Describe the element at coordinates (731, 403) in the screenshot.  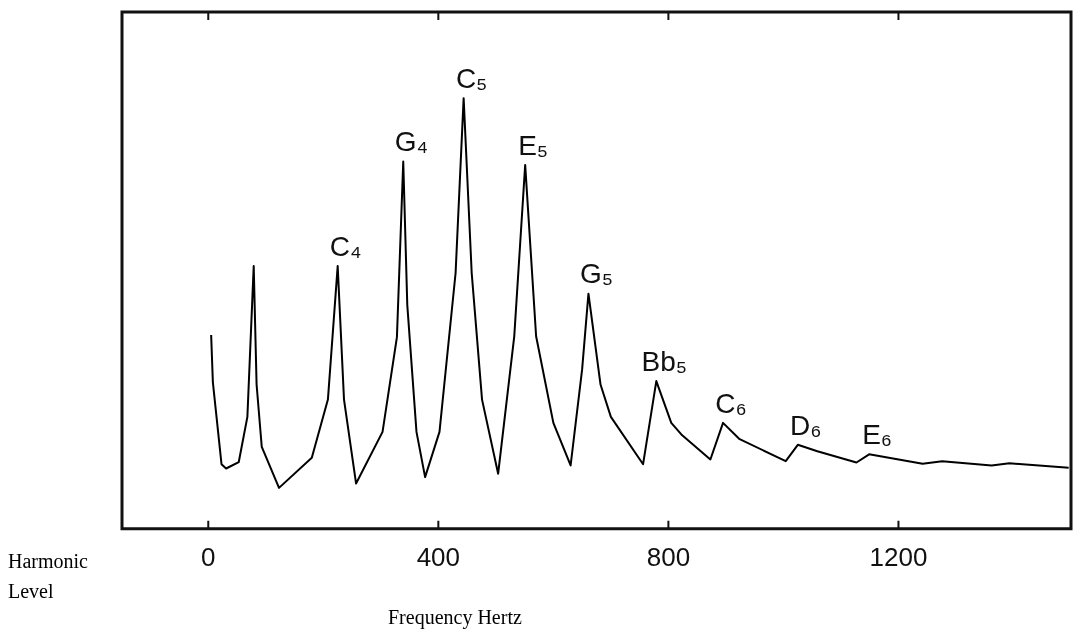
I see `annotation: C₆` at that location.